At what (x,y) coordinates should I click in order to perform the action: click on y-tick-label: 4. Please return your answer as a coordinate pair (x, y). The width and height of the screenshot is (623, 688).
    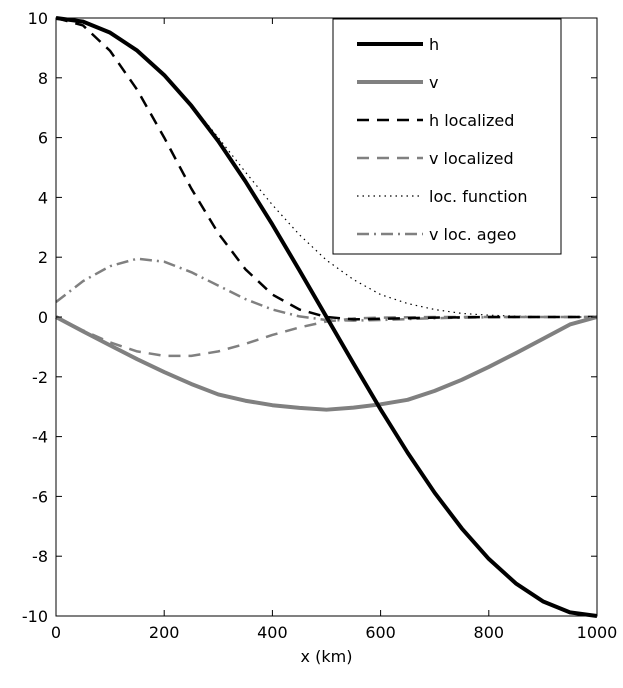
    Looking at the image, I should click on (43, 197).